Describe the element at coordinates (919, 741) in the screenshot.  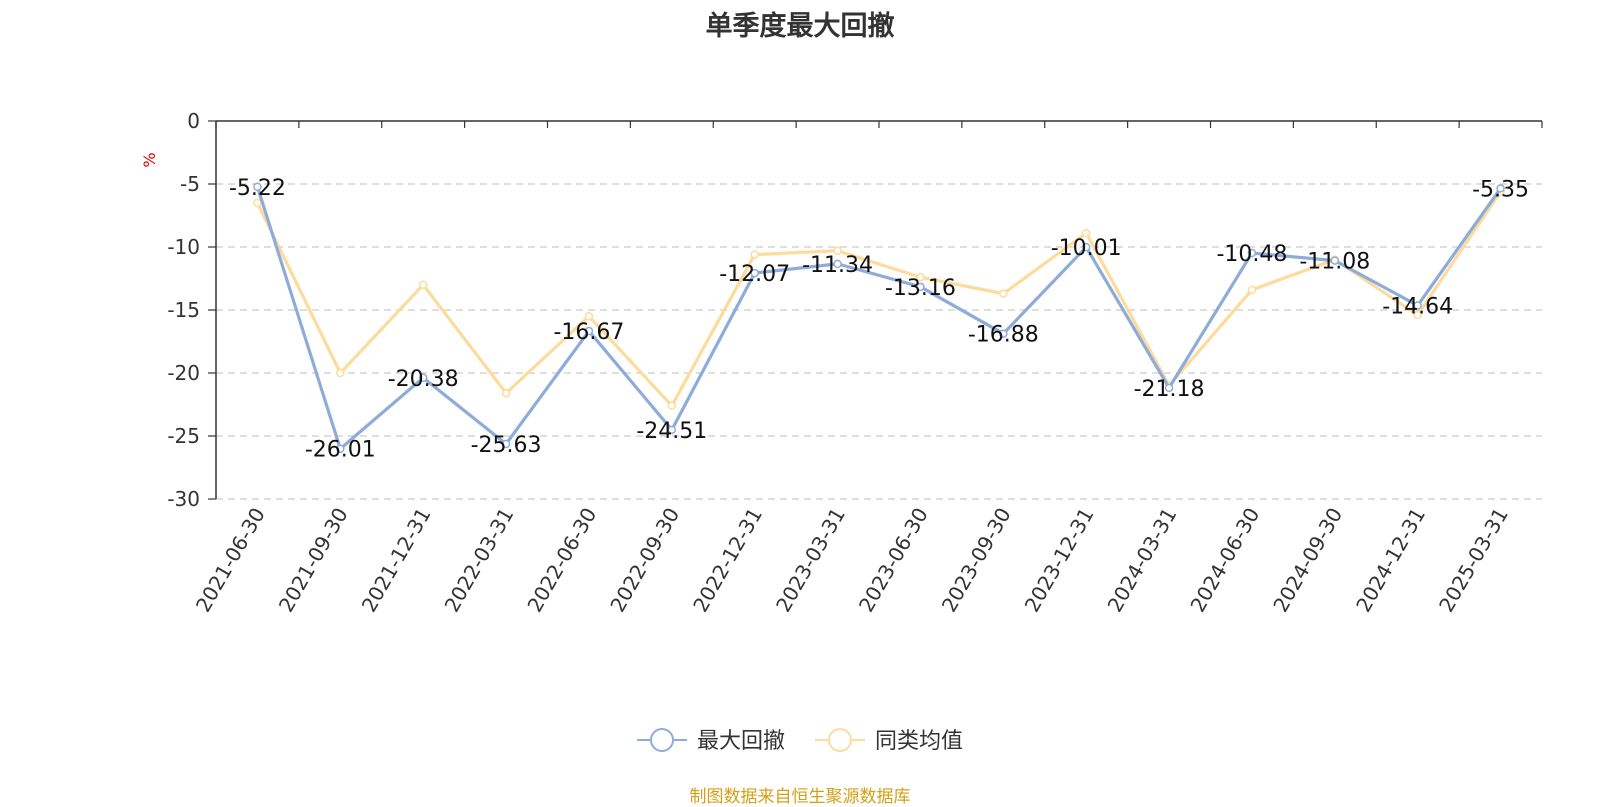
I see `legend-series-2-label: 同类均值` at that location.